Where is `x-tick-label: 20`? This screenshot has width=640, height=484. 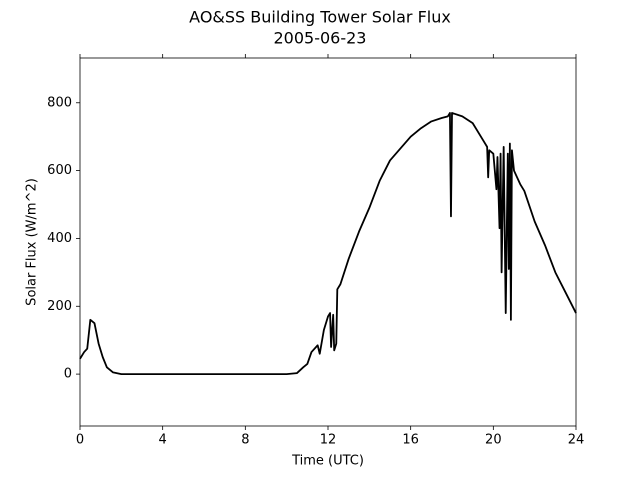 x-tick-label: 20 is located at coordinates (493, 440).